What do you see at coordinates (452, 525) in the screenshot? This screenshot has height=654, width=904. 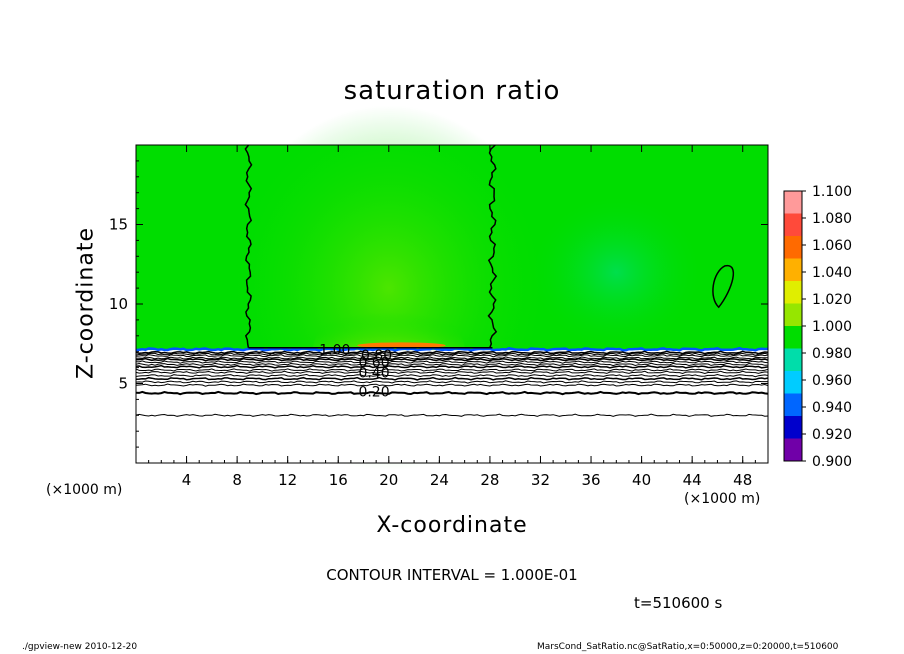 I see `x-axis-label: X-coordinate` at bounding box center [452, 525].